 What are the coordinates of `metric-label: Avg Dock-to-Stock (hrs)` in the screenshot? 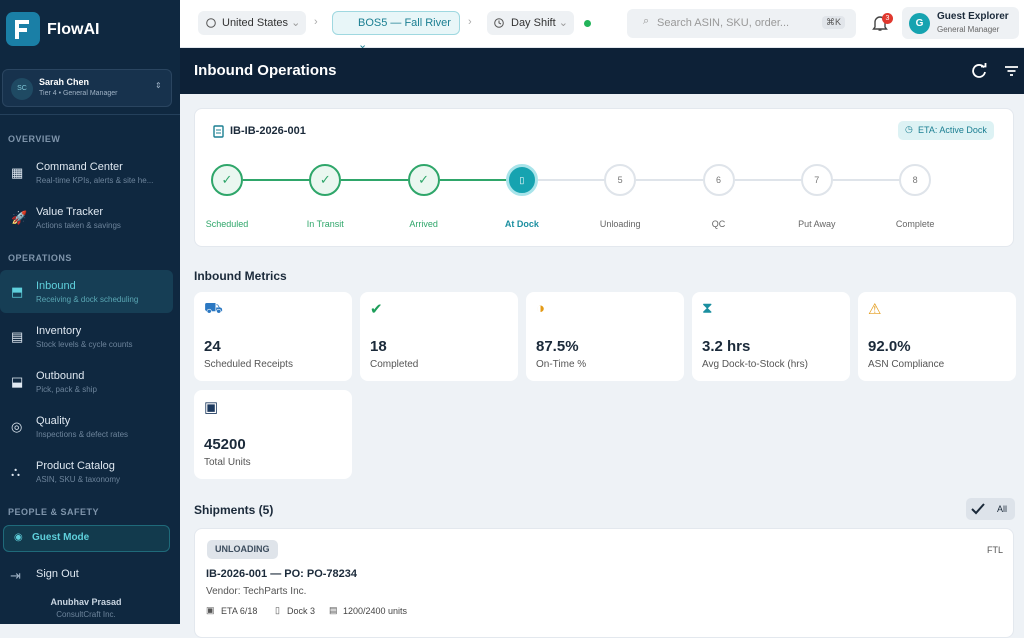 It's located at (755, 364).